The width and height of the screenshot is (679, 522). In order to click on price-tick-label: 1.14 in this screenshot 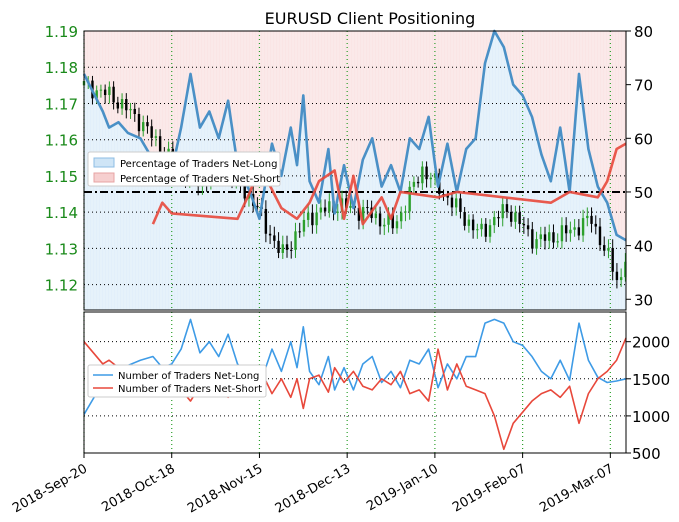, I will do `click(61, 213)`.